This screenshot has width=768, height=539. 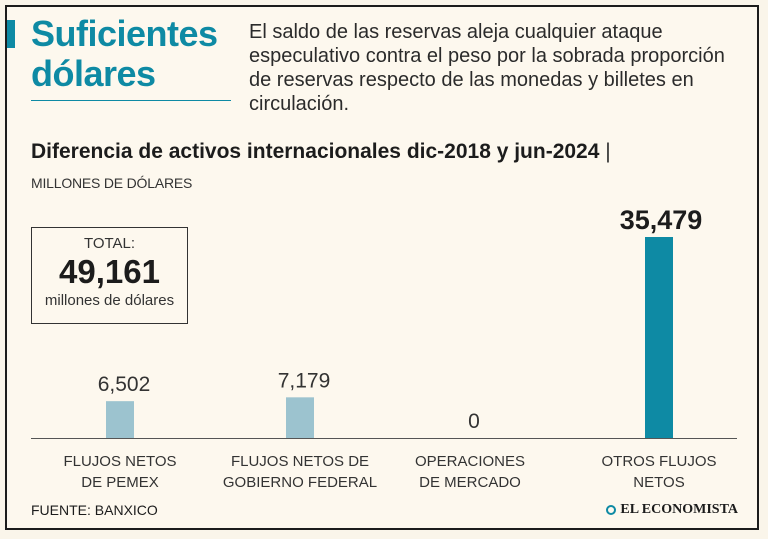 I want to click on brand-name: EL ECONOMISTA, so click(x=679, y=509).